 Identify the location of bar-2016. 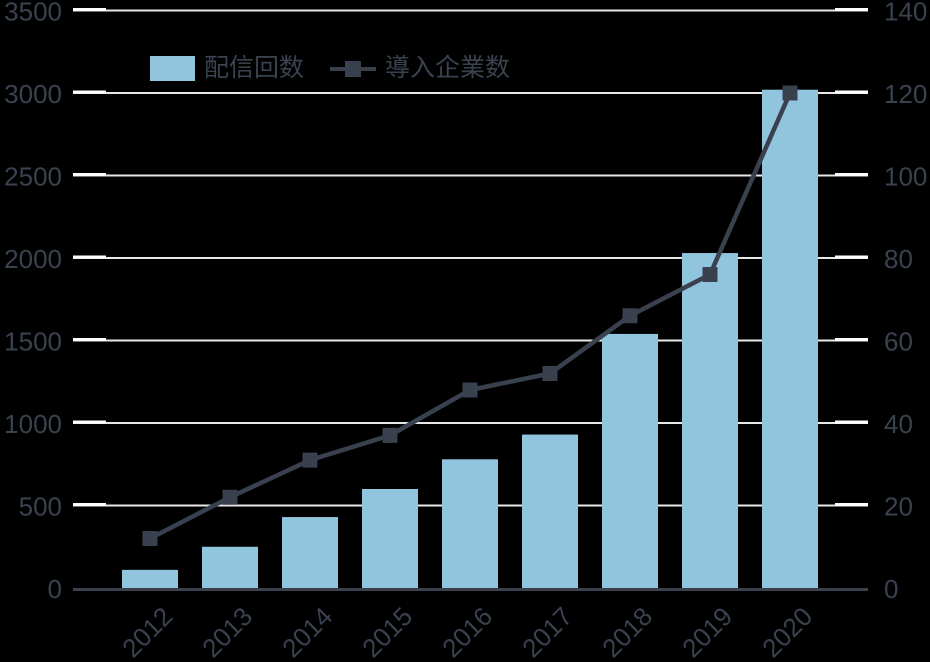
(470, 523).